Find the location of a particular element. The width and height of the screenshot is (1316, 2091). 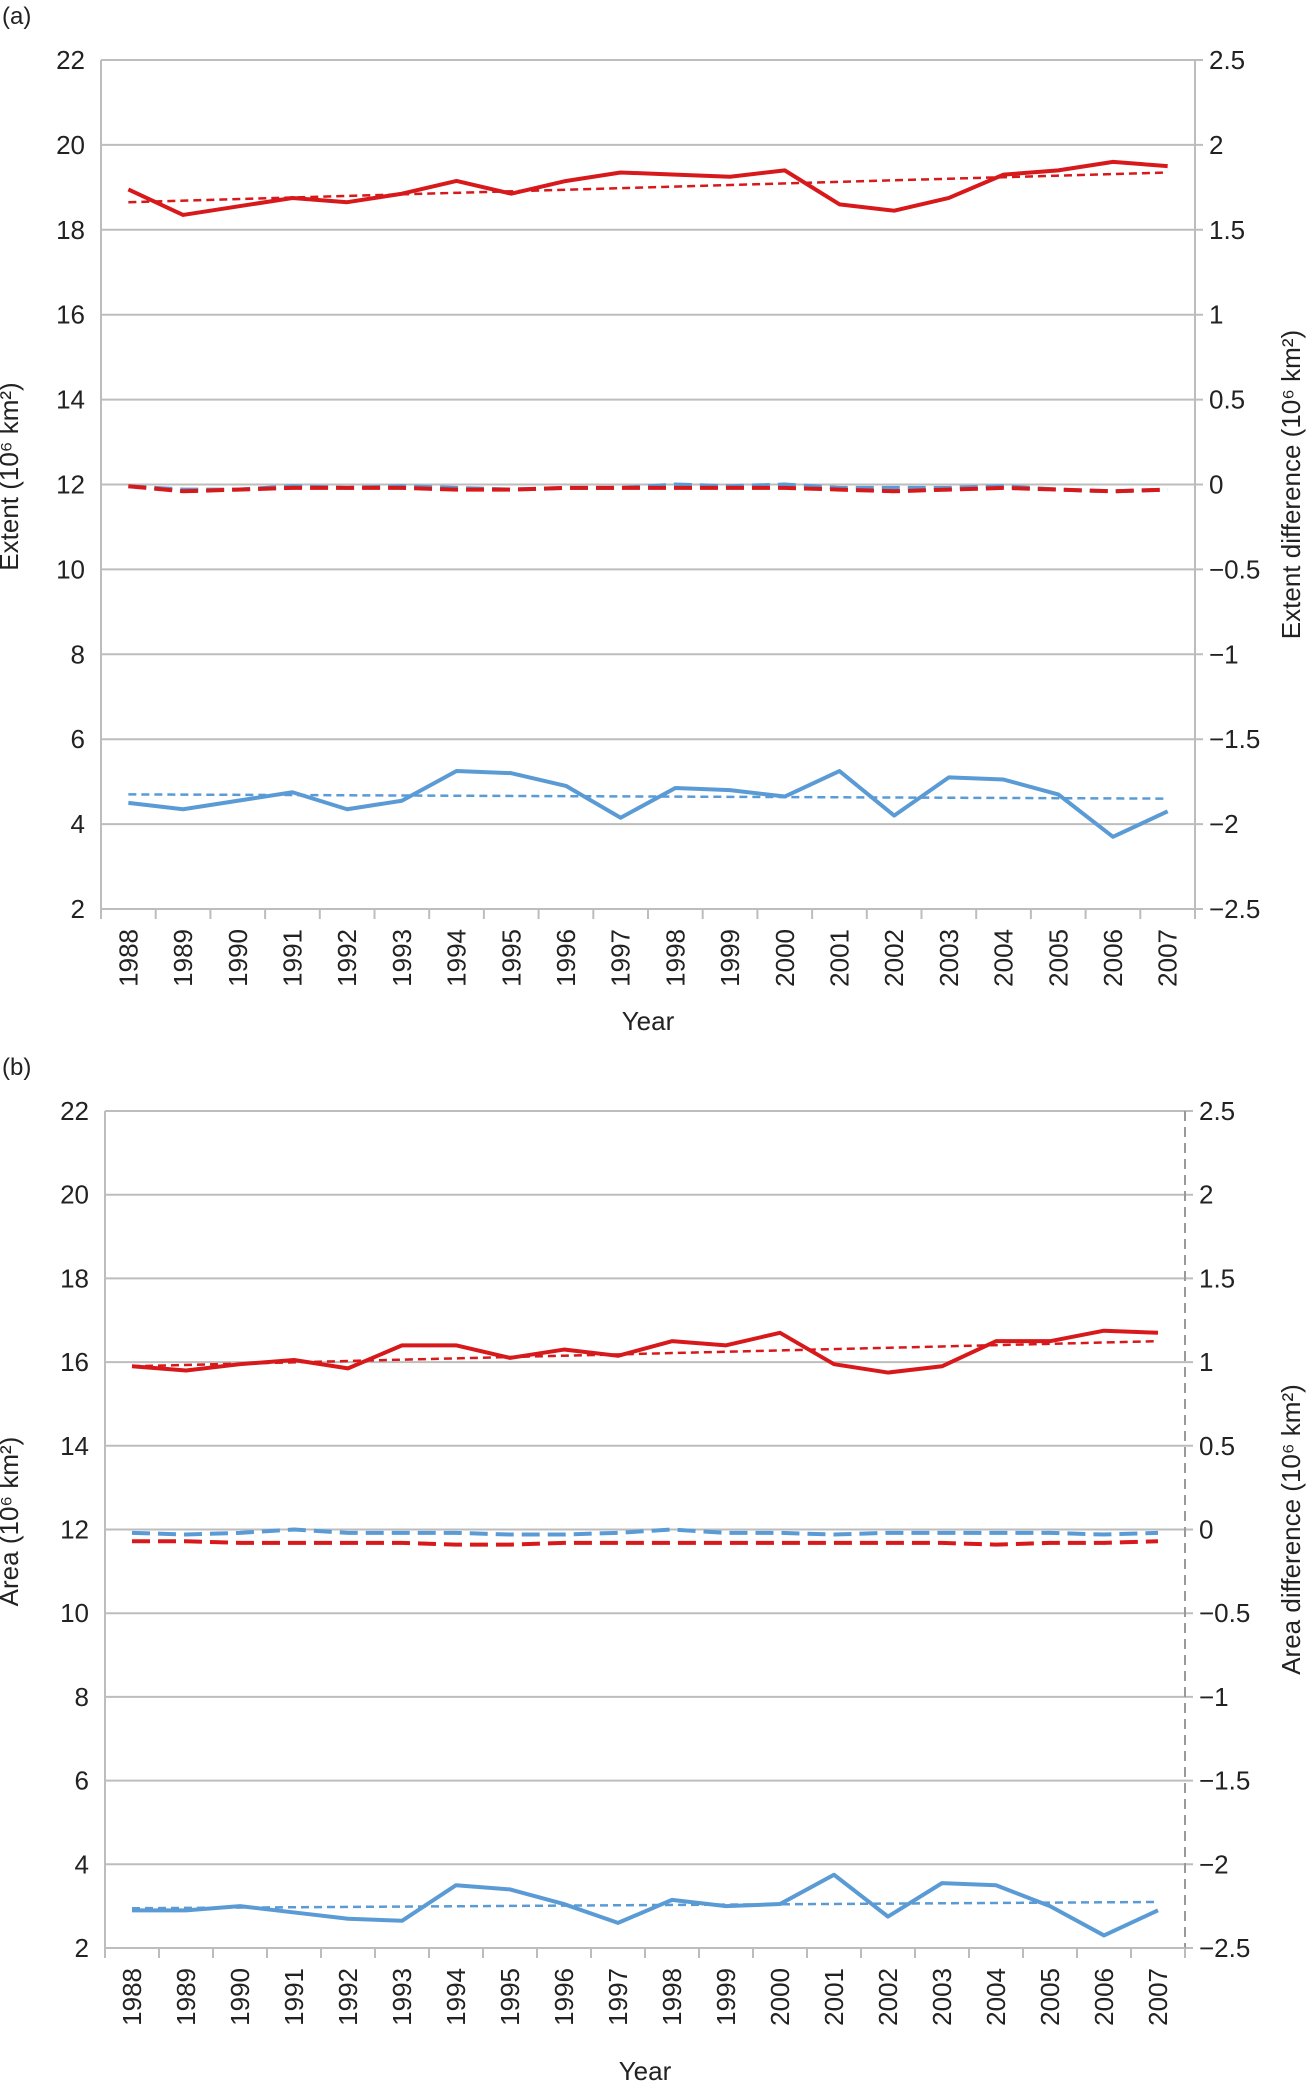

y2-tick-label: −1 is located at coordinates (1224, 654).